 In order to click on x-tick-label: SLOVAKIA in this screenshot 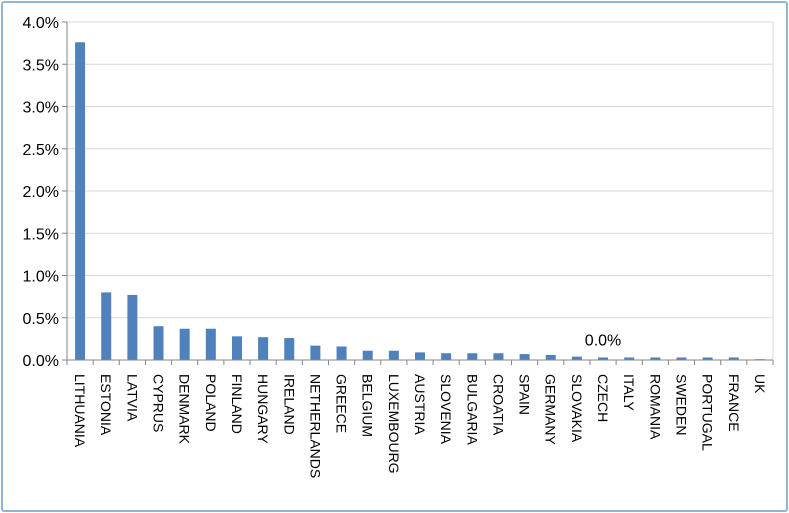, I will do `click(577, 408)`.